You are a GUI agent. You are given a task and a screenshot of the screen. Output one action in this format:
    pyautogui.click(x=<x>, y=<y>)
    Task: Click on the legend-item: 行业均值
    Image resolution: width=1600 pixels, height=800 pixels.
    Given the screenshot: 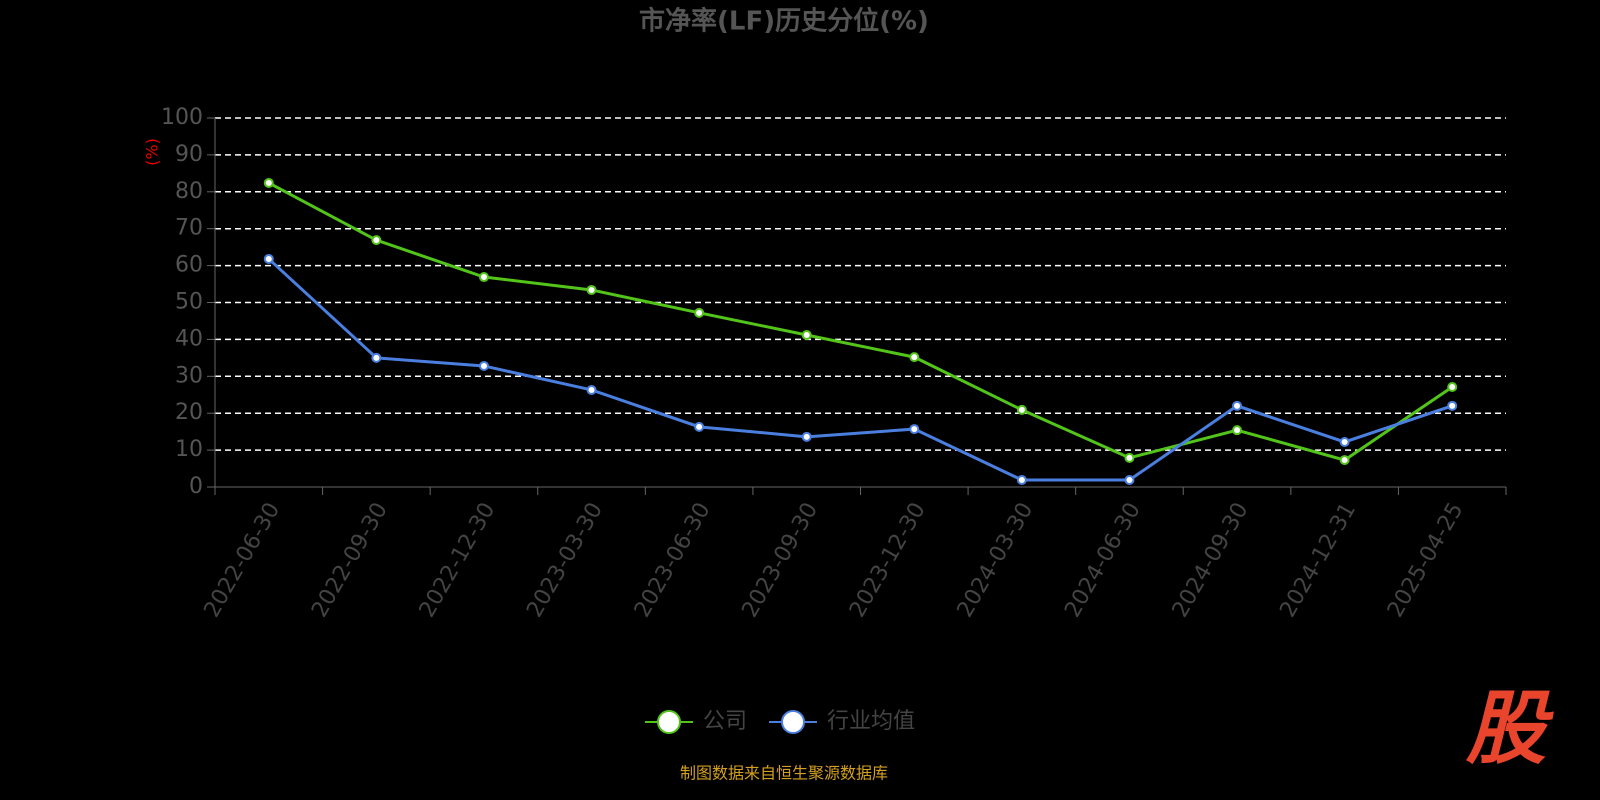 What is the action you would take?
    pyautogui.click(x=842, y=721)
    